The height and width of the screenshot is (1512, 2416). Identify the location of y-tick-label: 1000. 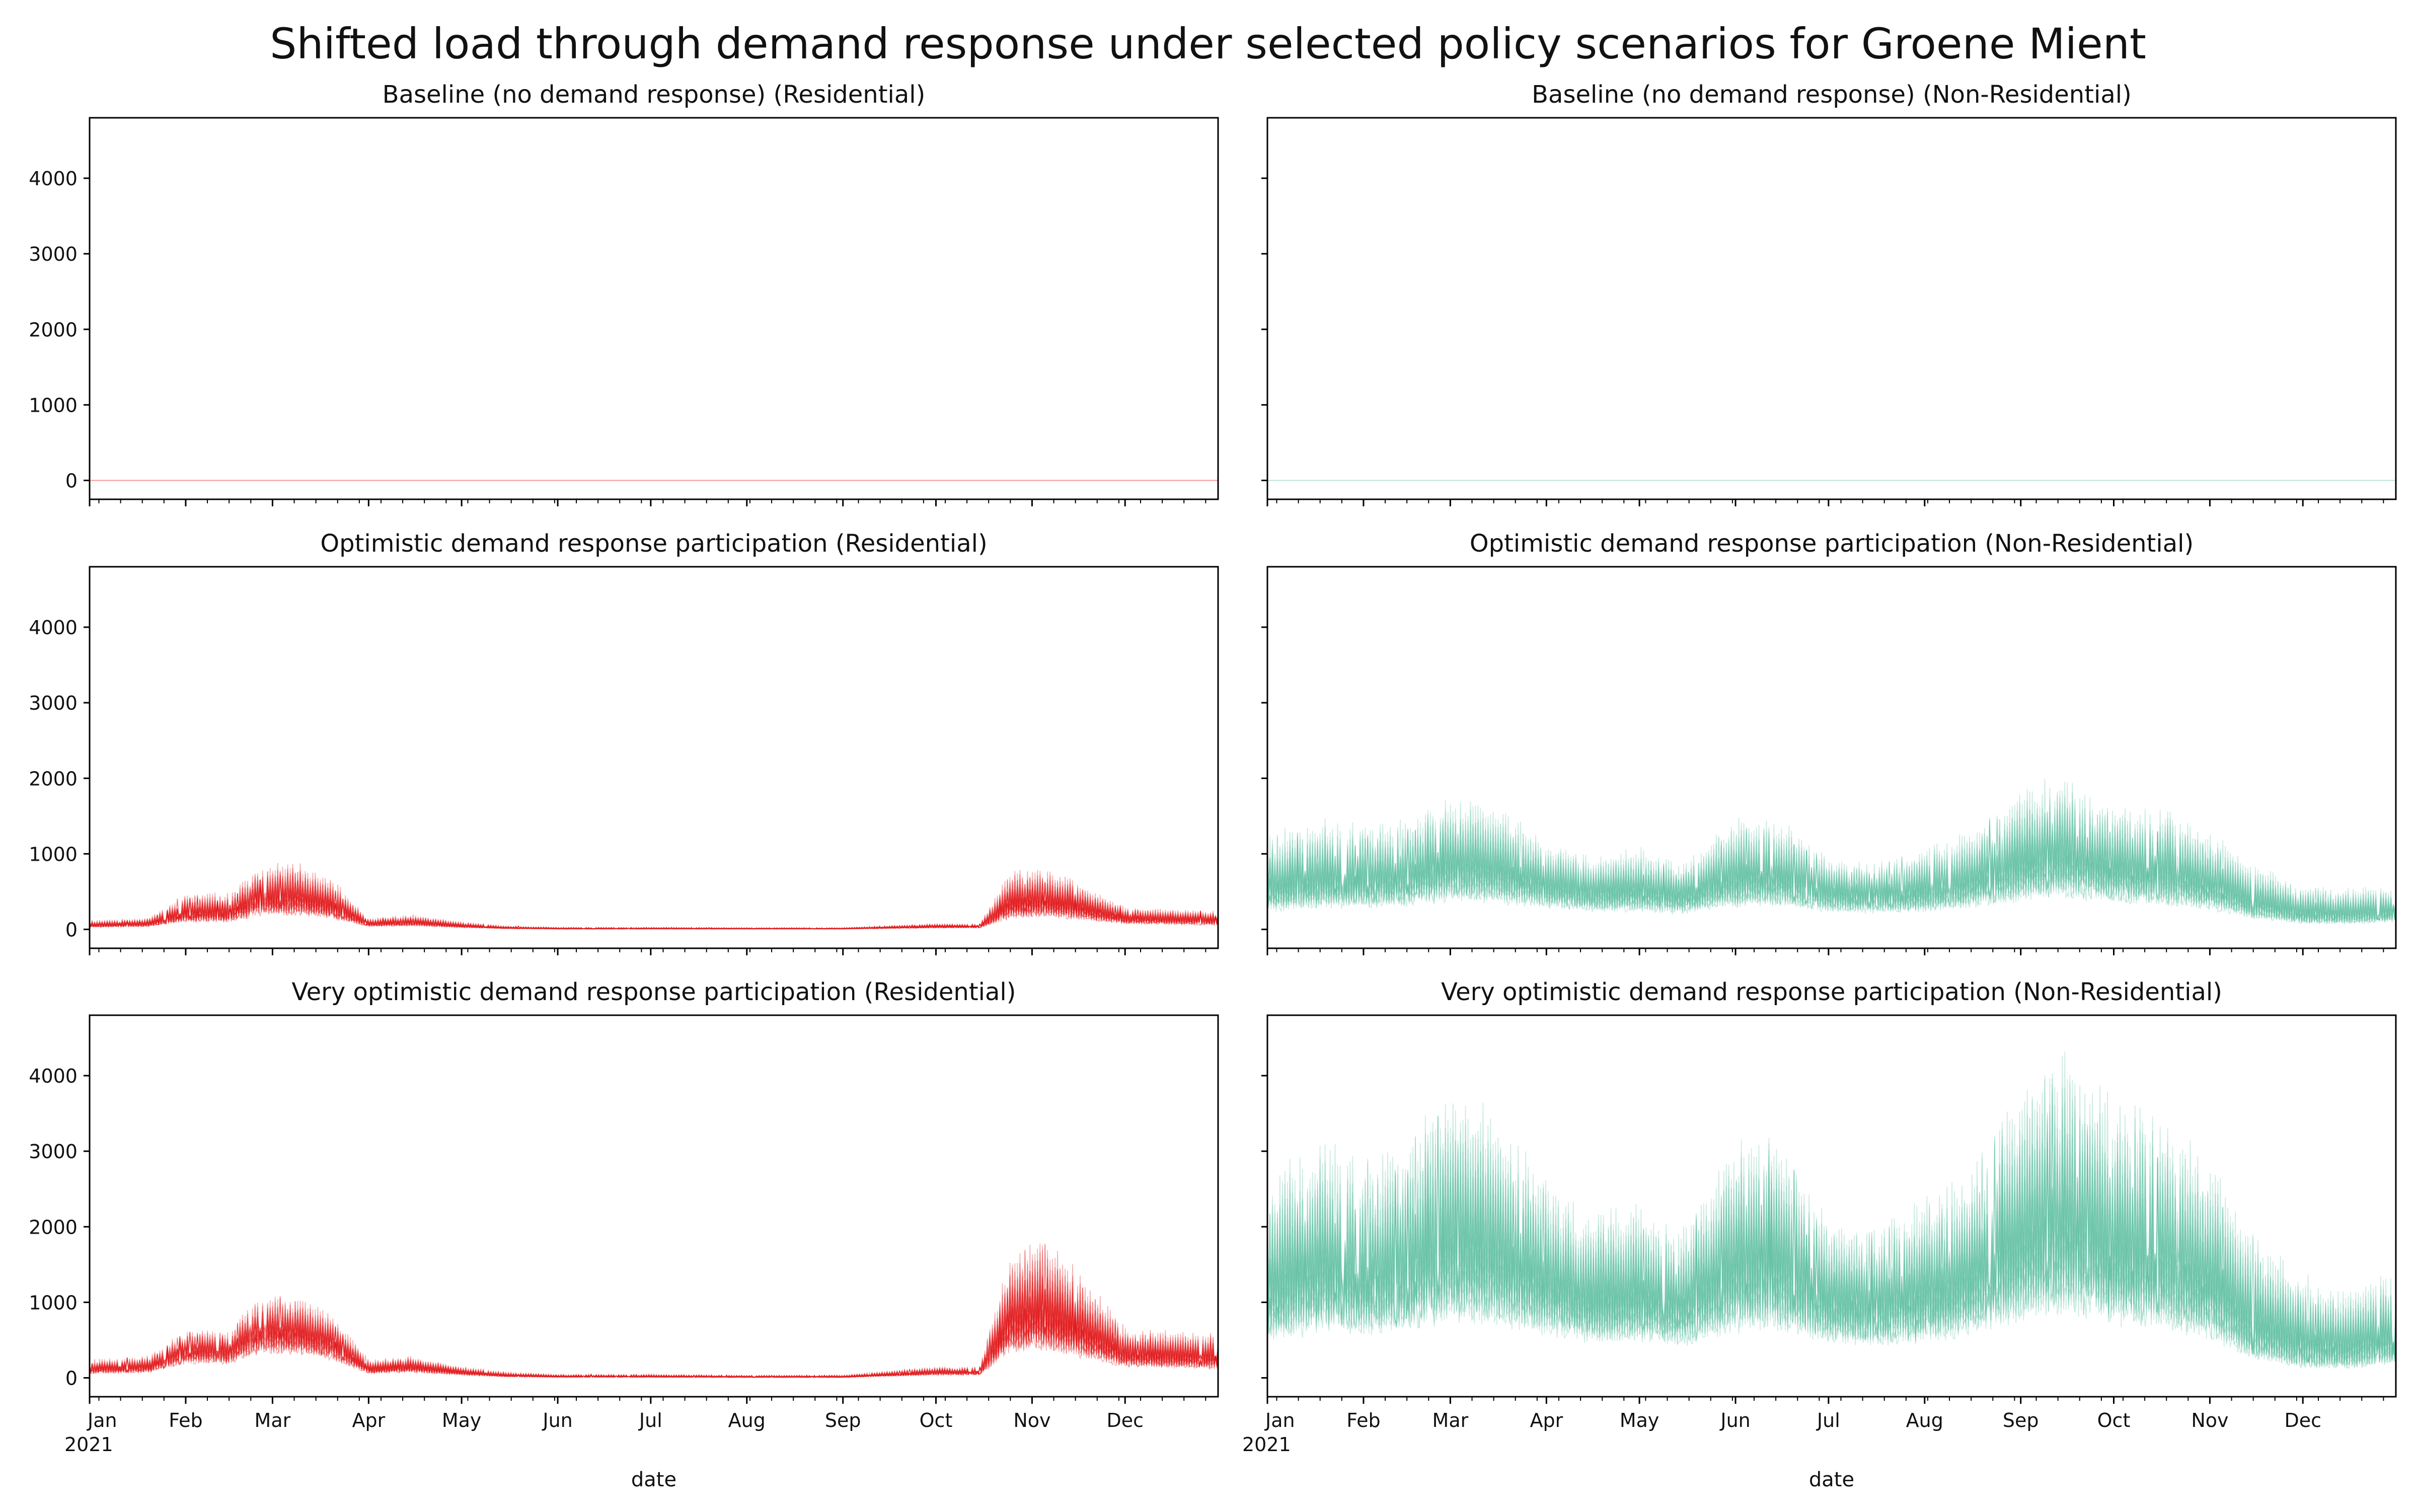
(53, 1303).